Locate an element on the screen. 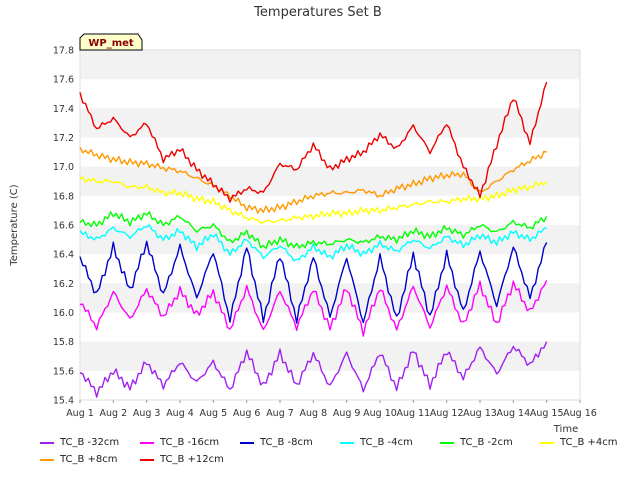  x-tick-label: Aug 6 is located at coordinates (247, 413).